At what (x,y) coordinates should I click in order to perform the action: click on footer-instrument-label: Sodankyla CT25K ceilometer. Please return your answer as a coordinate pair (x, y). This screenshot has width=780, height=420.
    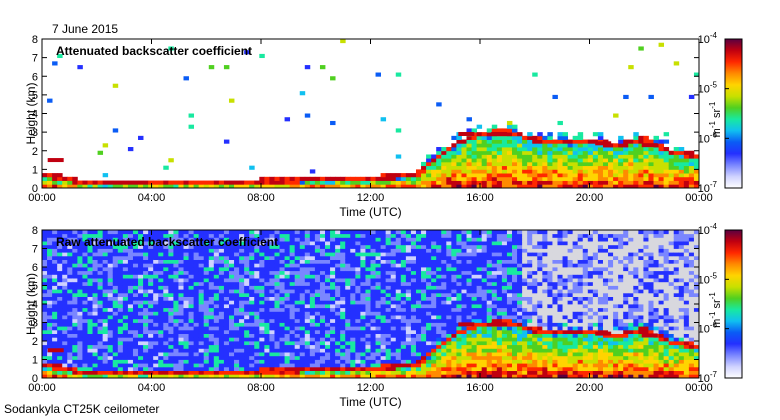
    Looking at the image, I should click on (81, 409).